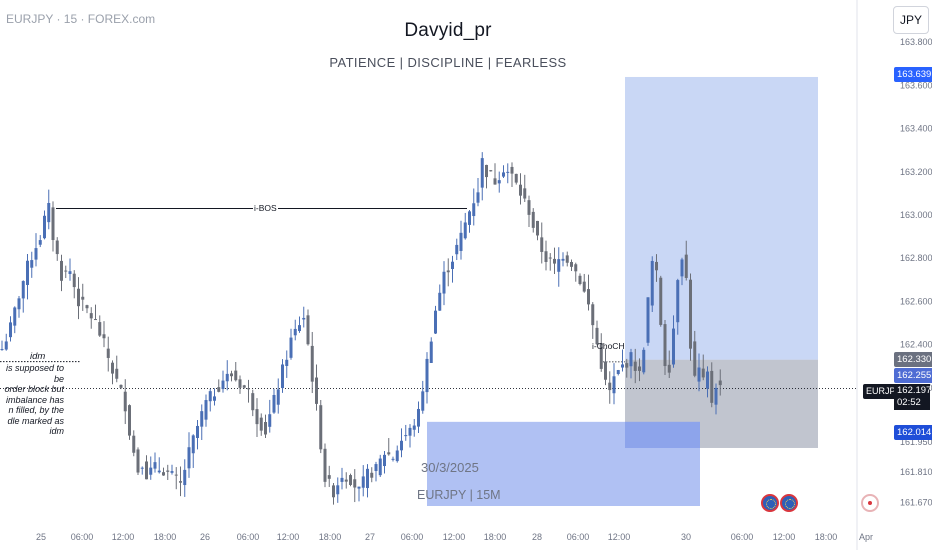 The width and height of the screenshot is (932, 550). I want to click on time-tick-label: 25, so click(41, 537).